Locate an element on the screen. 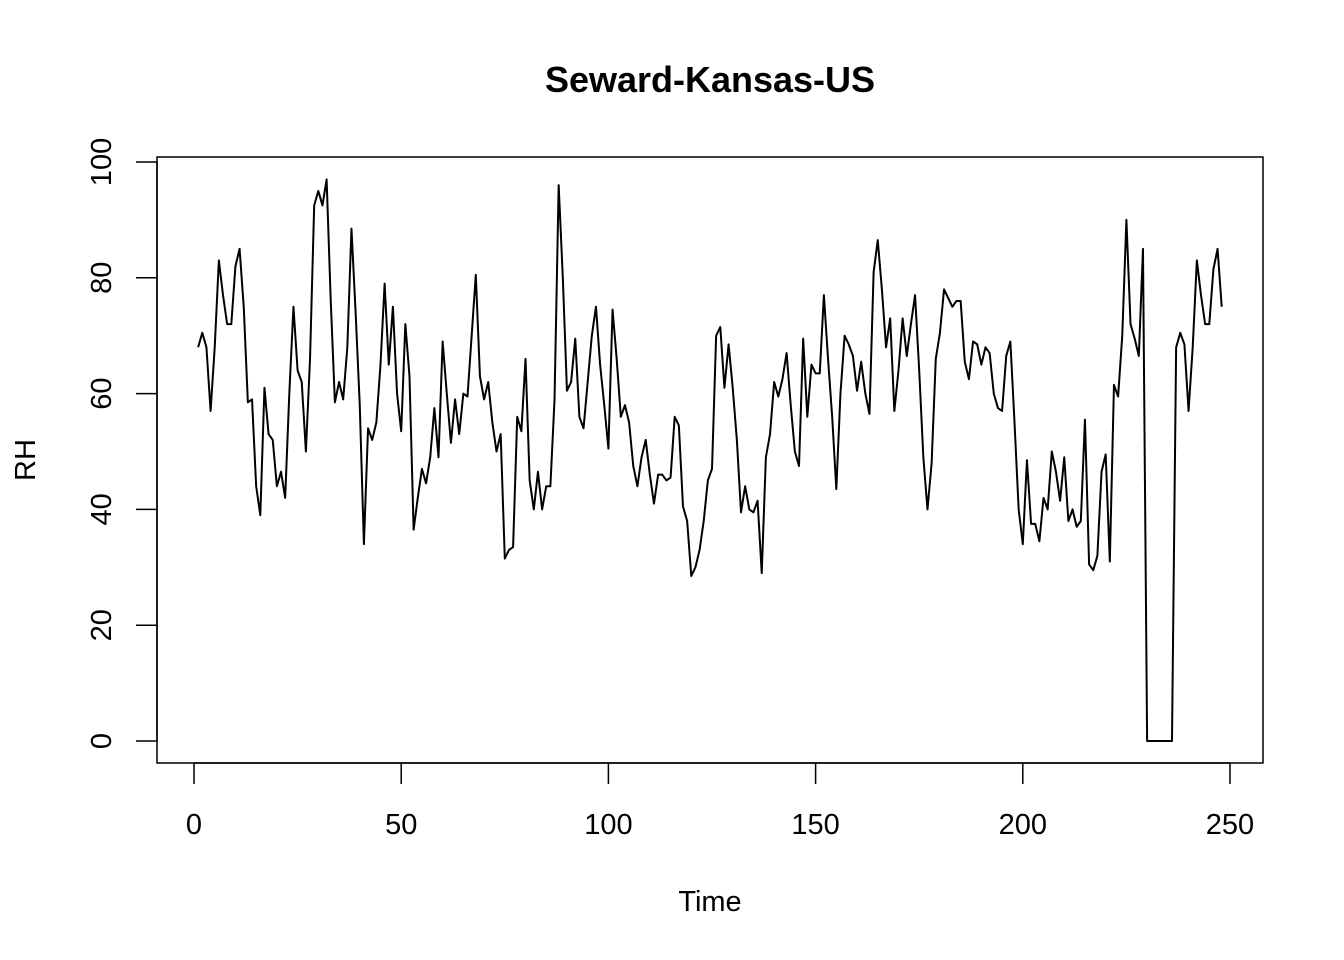 This screenshot has width=1344, height=960. y-axis-label: RH is located at coordinates (26, 460).